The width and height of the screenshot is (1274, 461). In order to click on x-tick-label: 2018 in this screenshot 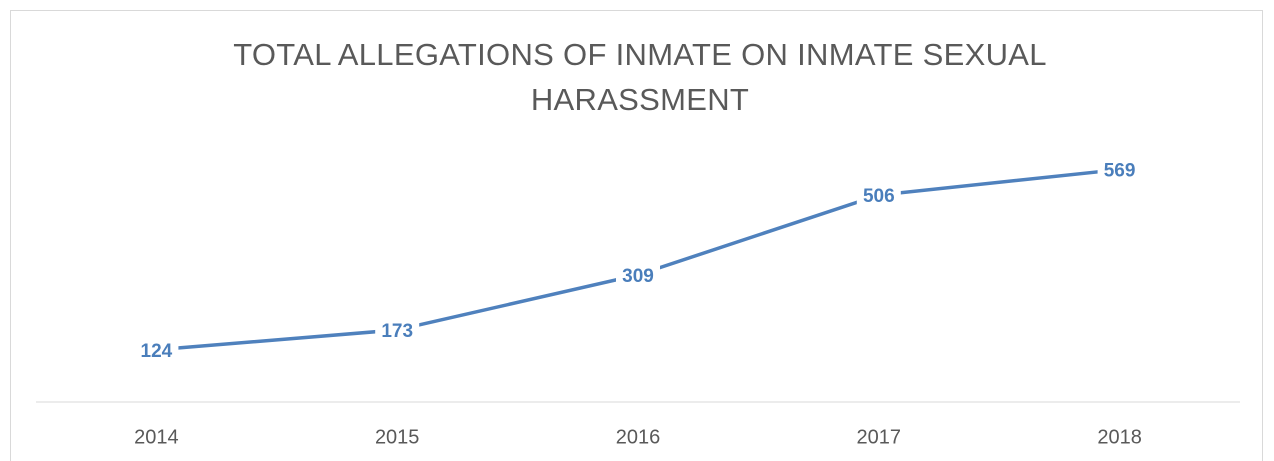, I will do `click(1119, 437)`.